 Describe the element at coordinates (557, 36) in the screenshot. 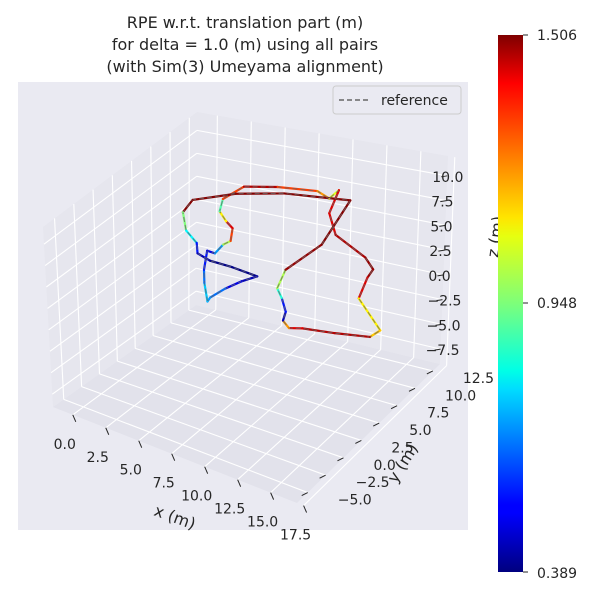

I see `colorbar-label-max: 1.506` at that location.